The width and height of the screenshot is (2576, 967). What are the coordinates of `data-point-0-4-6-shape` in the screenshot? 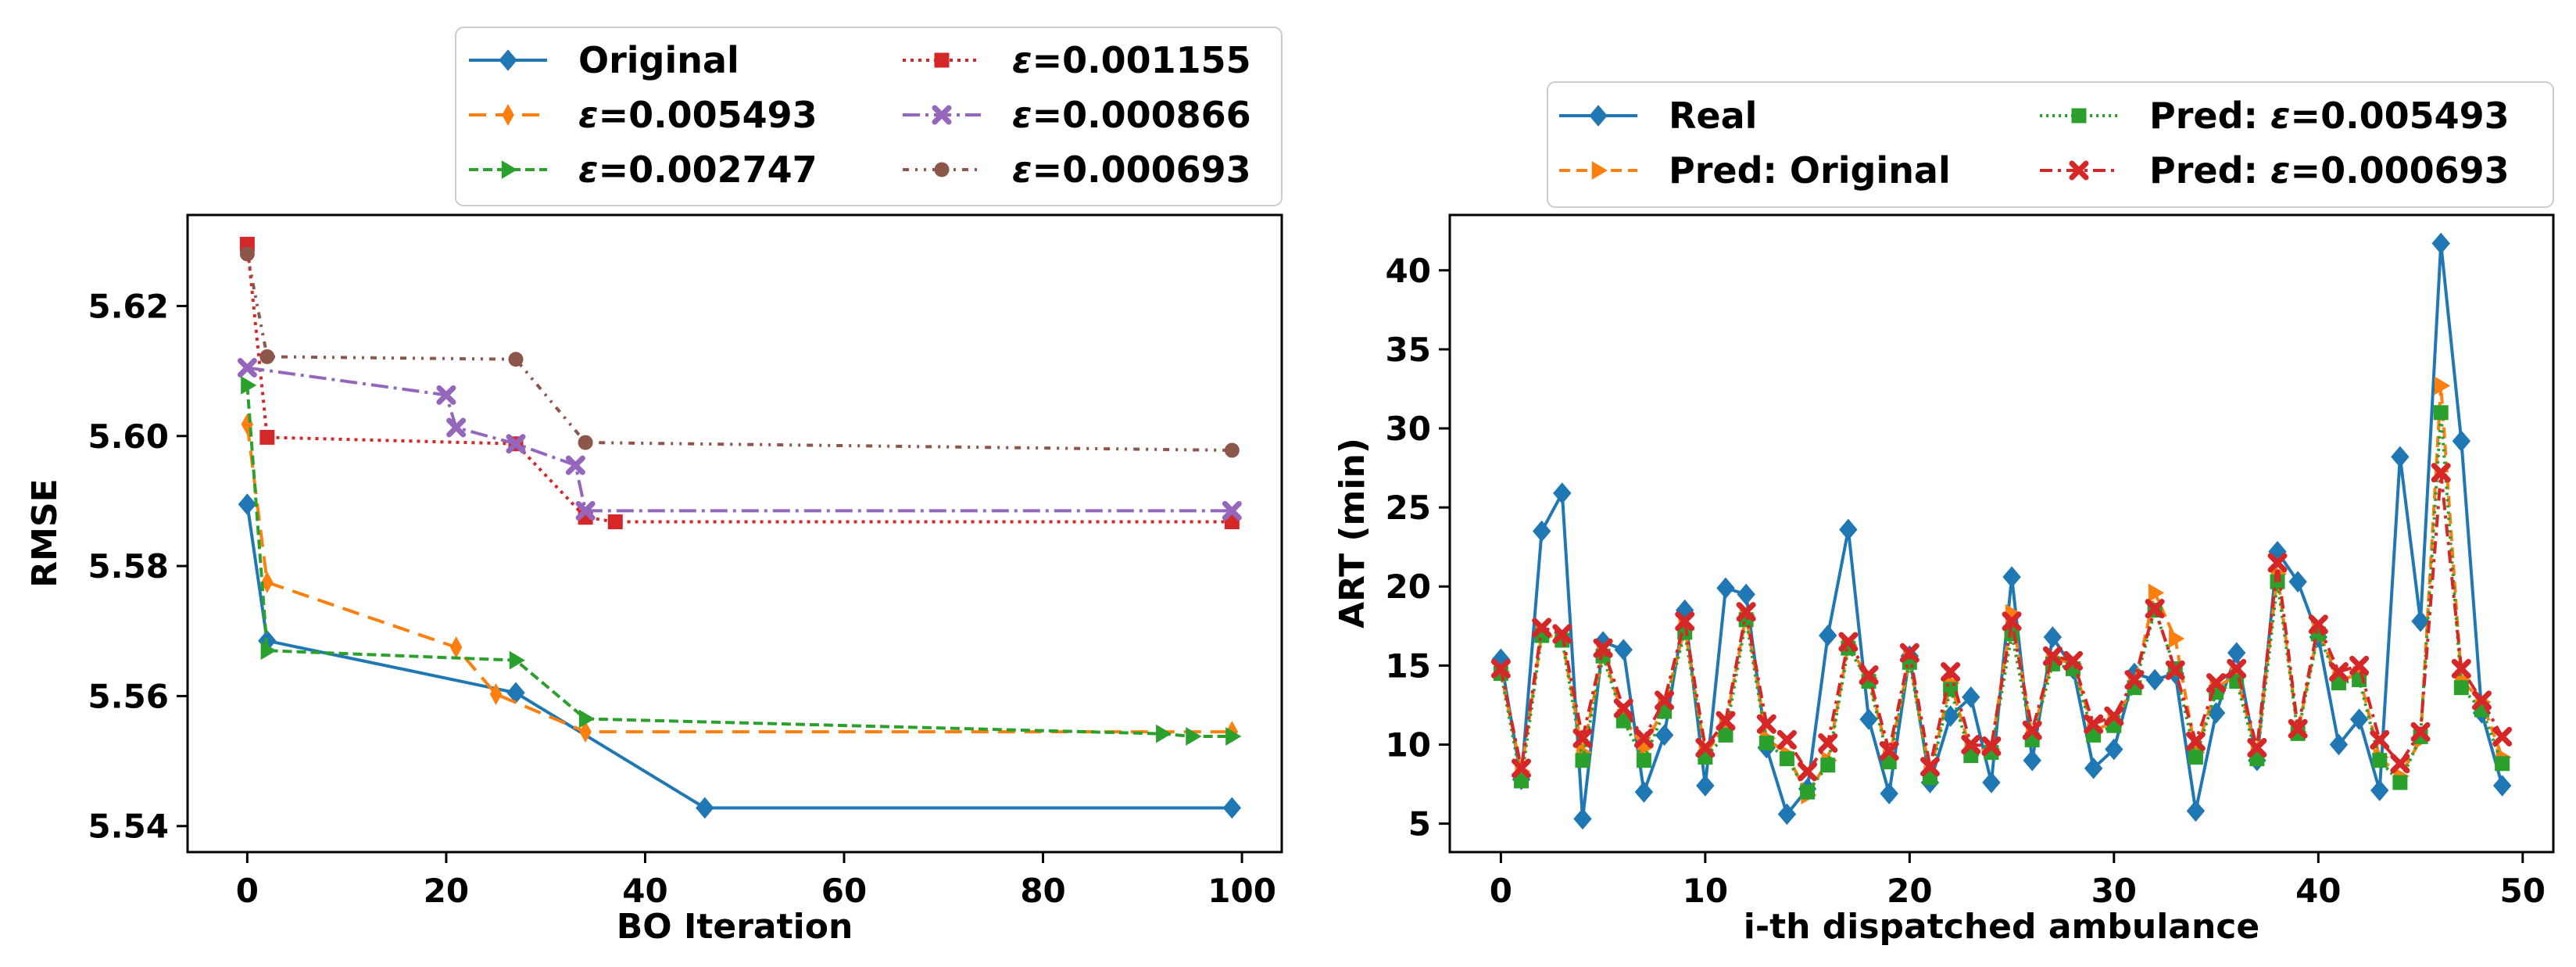 It's located at (1232, 510).